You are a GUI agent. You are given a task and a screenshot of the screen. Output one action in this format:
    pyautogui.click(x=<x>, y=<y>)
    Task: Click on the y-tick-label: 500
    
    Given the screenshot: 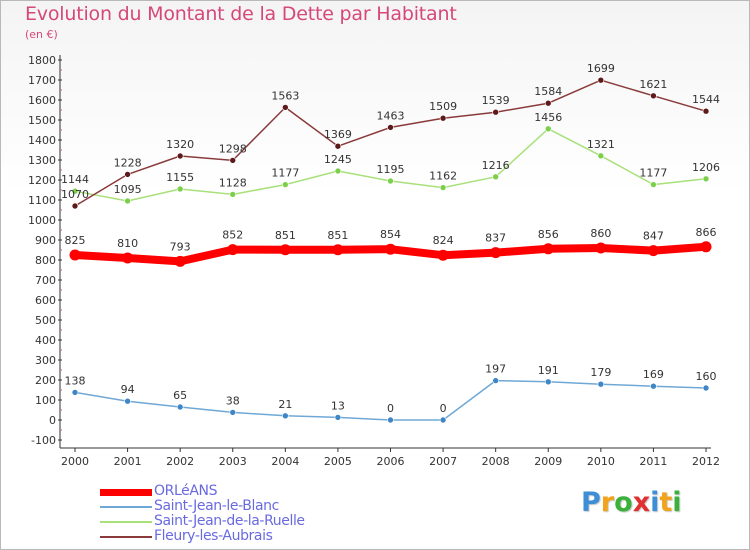 What is the action you would take?
    pyautogui.click(x=45, y=320)
    